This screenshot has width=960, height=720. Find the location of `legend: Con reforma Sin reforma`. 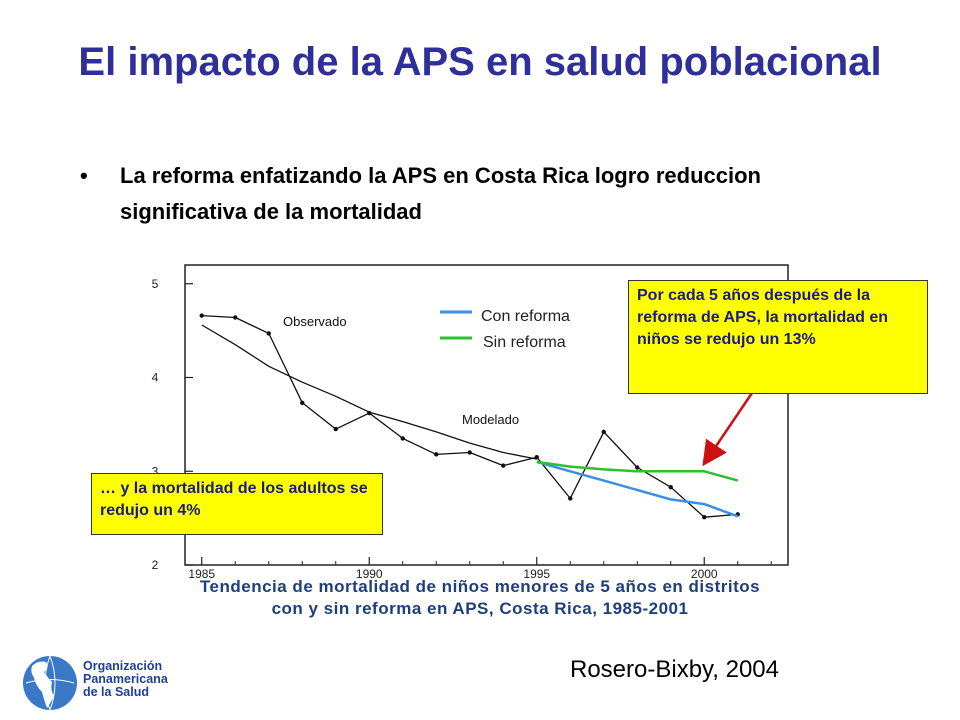

legend: Con reforma Sin reforma is located at coordinates (505, 329).